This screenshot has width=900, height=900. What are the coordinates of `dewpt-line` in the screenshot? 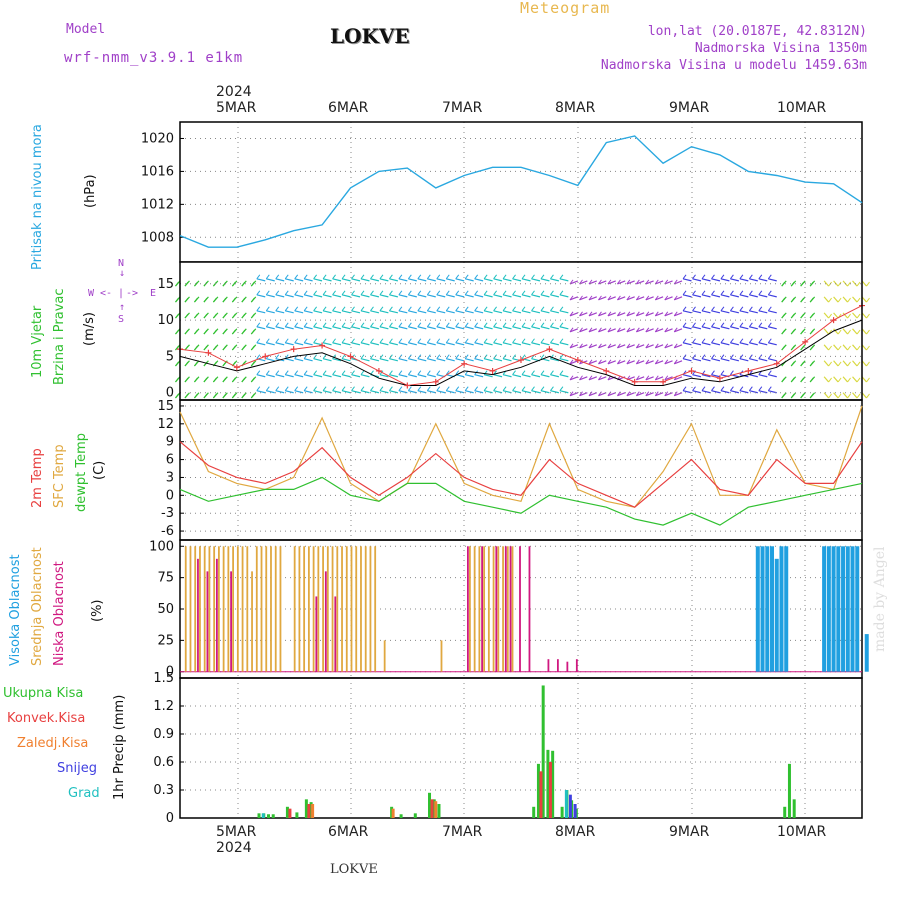 It's located at (521, 501).